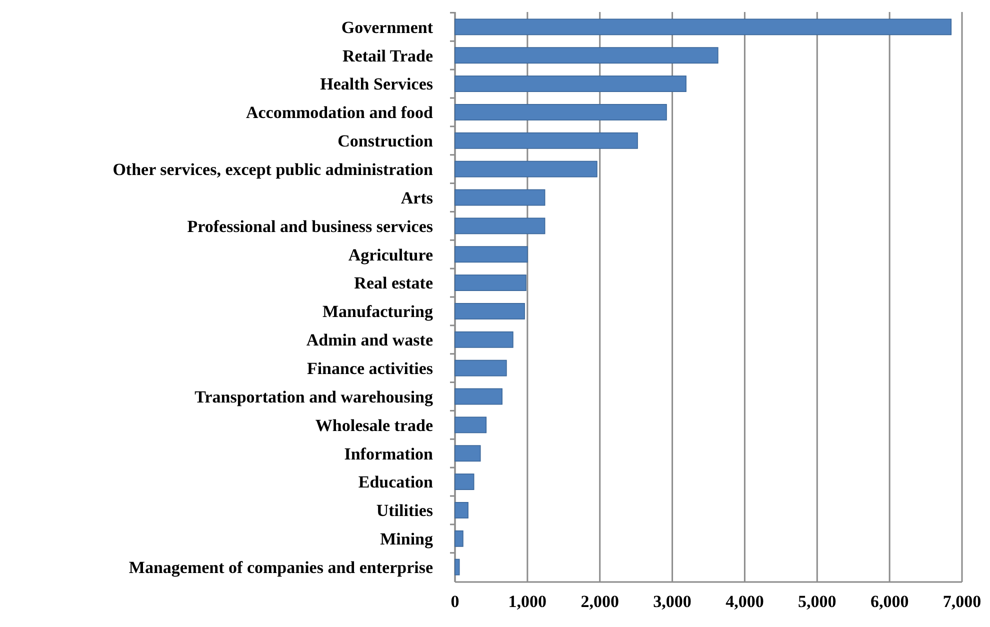  What do you see at coordinates (374, 425) in the screenshot?
I see `y-tick-label: Wholesale trade` at bounding box center [374, 425].